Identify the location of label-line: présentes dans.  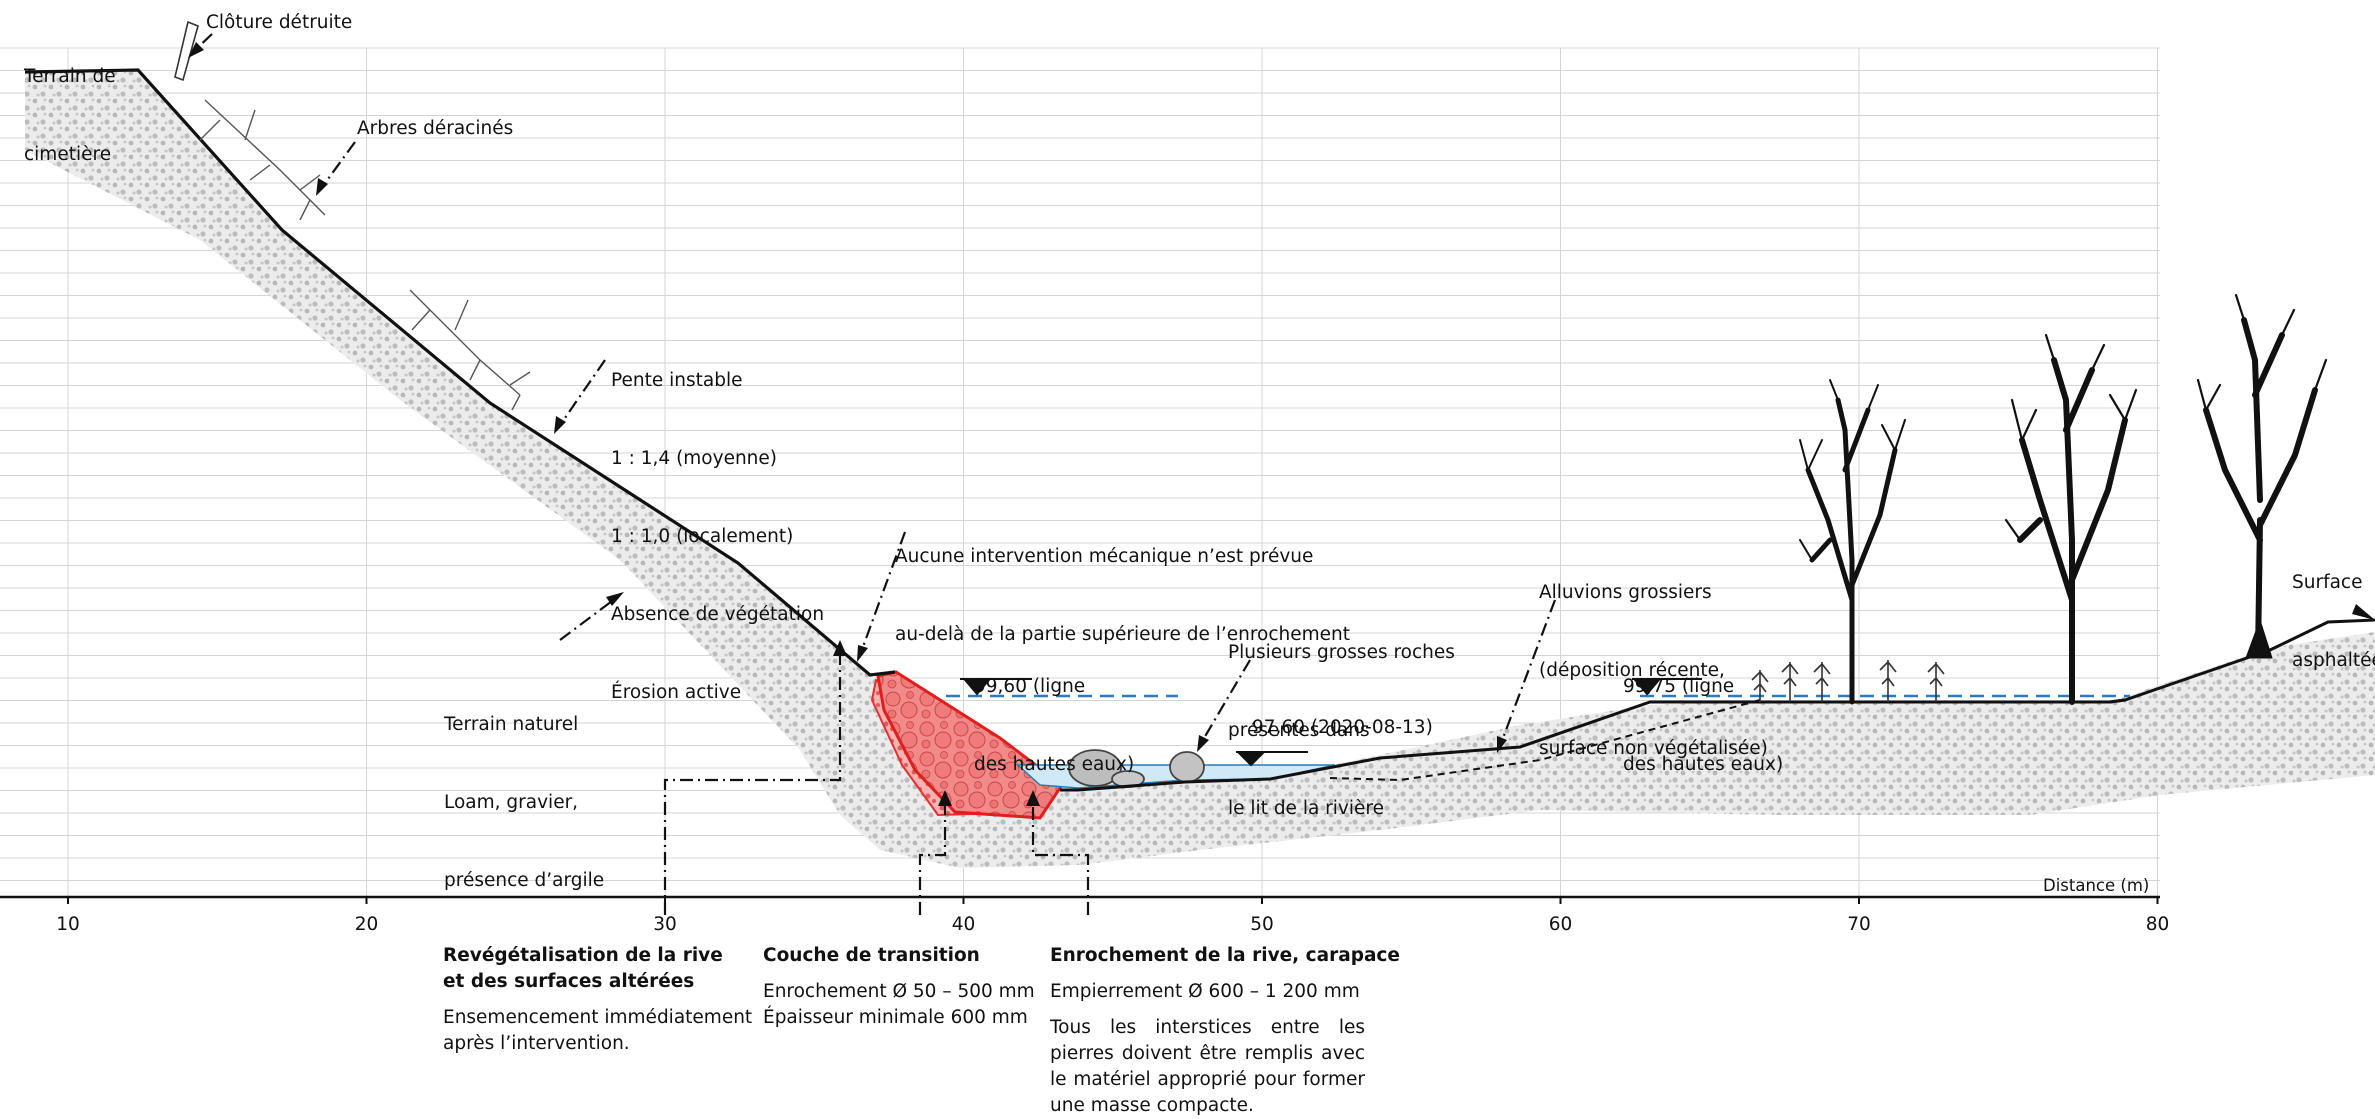
(1299, 730).